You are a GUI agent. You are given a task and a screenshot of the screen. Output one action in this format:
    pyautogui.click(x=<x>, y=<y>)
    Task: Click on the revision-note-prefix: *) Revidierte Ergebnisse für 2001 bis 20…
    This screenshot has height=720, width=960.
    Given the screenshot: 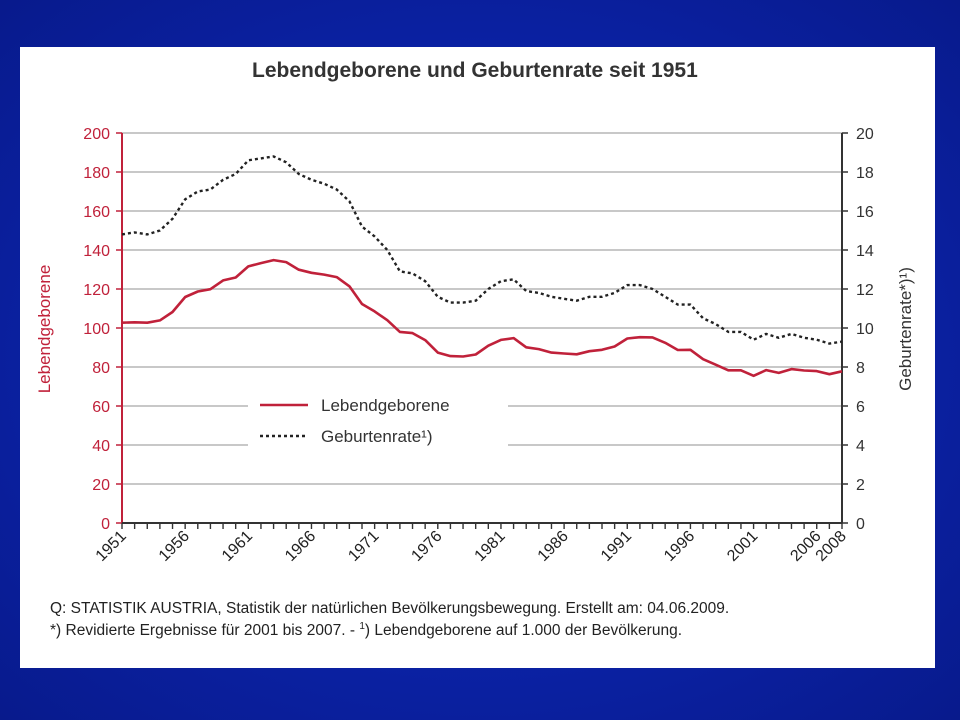 What is the action you would take?
    pyautogui.click(x=204, y=630)
    